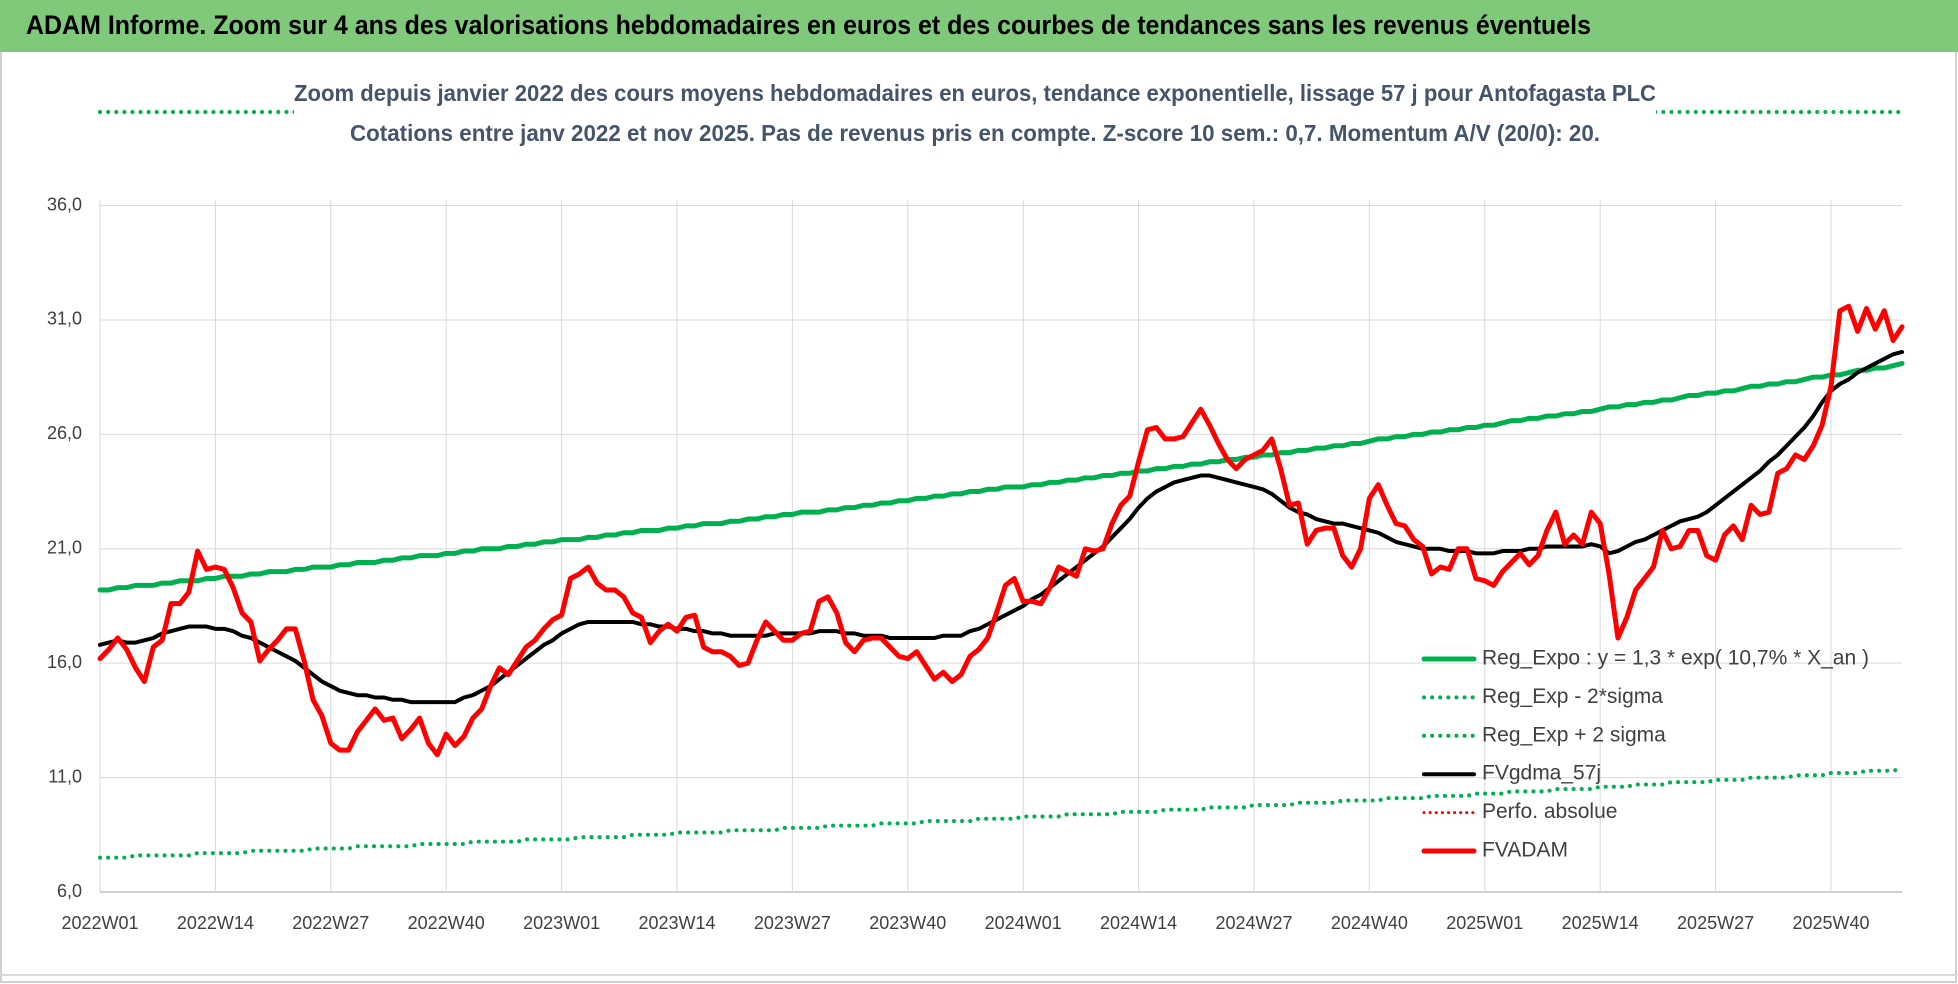 Image resolution: width=1958 pixels, height=984 pixels. What do you see at coordinates (330, 923) in the screenshot?
I see `x-tick-label: 2022W27` at bounding box center [330, 923].